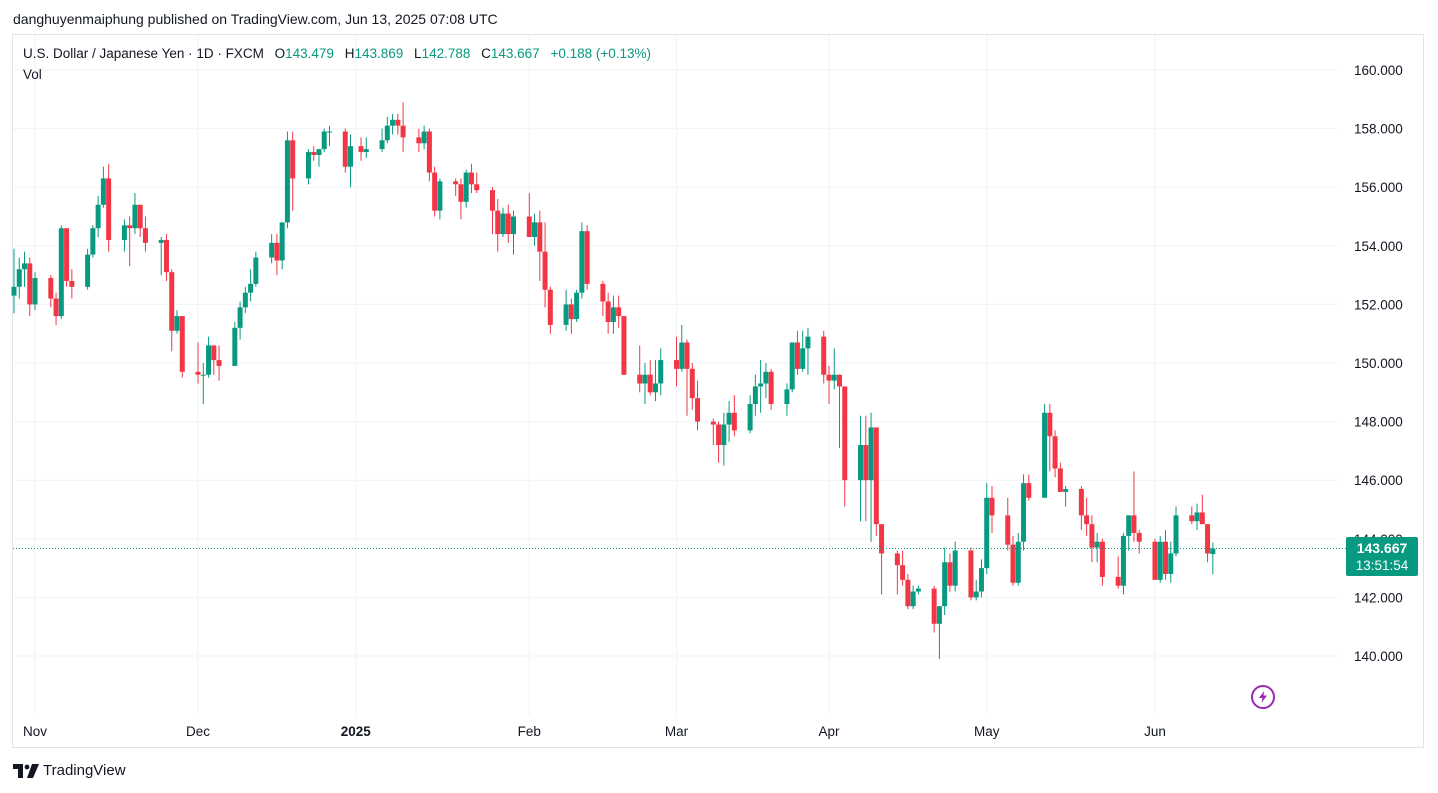 The width and height of the screenshot is (1438, 793). What do you see at coordinates (446, 53) in the screenshot?
I see `low-value: 142.788` at bounding box center [446, 53].